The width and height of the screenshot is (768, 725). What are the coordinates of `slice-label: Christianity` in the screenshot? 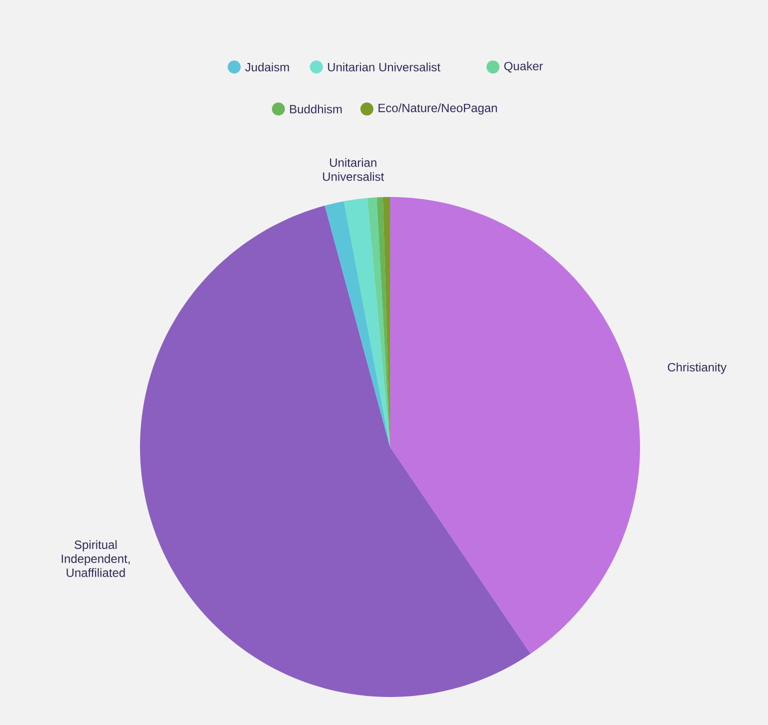 It's located at (697, 368).